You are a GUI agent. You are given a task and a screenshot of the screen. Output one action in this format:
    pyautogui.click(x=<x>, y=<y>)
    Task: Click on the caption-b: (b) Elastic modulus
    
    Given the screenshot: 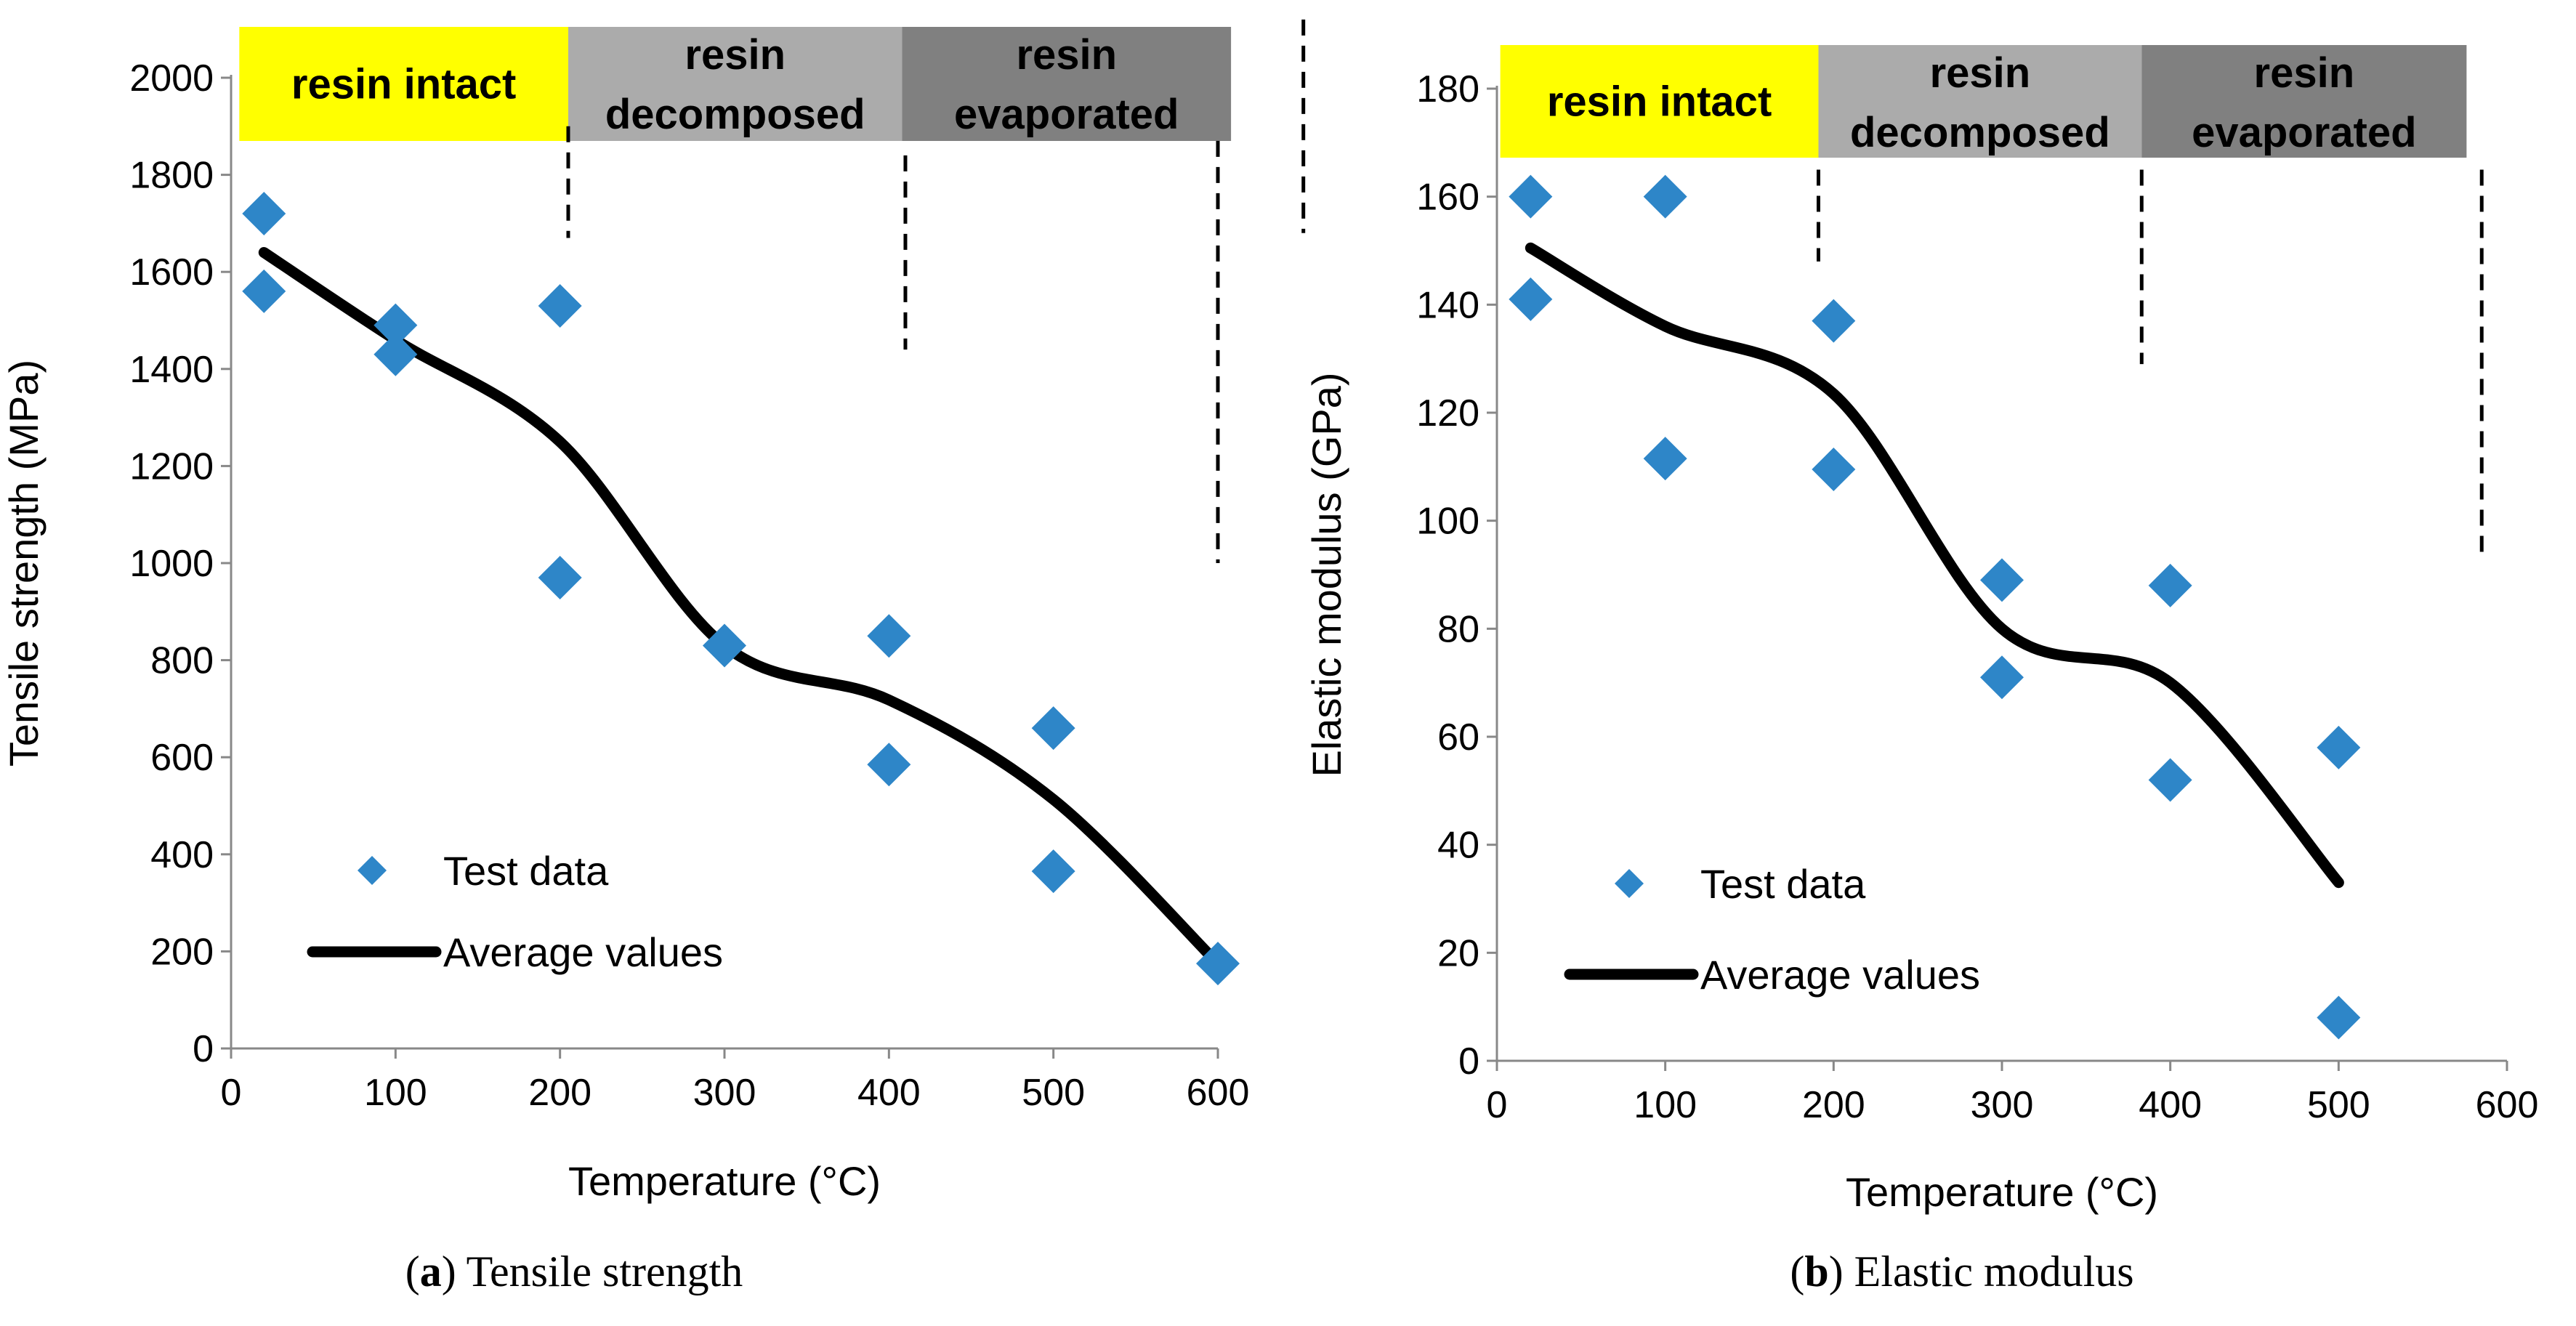 What is the action you would take?
    pyautogui.click(x=1962, y=1271)
    